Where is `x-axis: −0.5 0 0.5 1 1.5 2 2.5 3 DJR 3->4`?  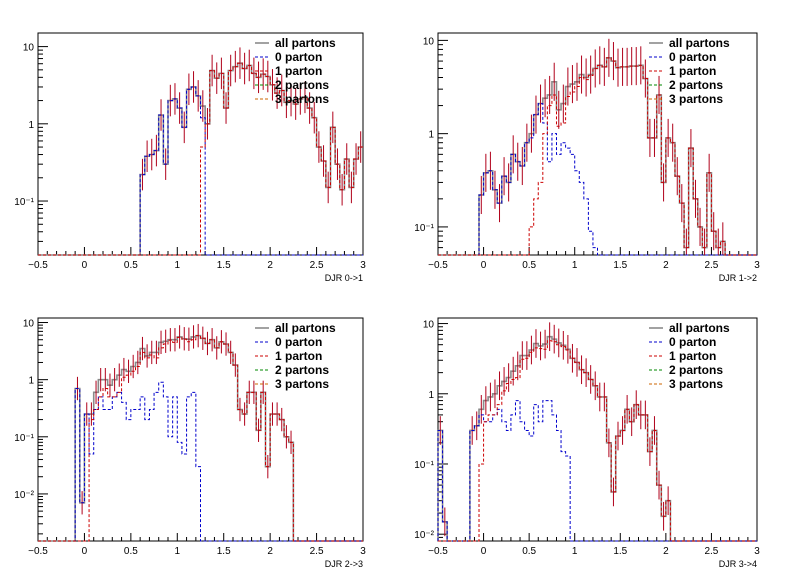
x-axis: −0.5 0 0.5 1 1.5 2 2.5 3 DJR 3->4 is located at coordinates (594, 551).